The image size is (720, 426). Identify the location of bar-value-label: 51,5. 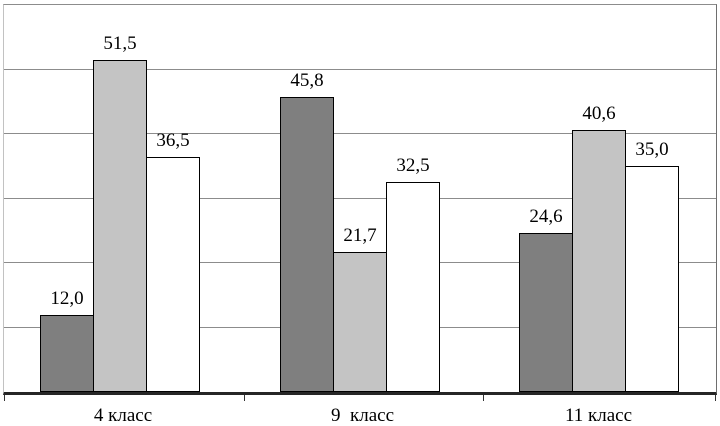
(120, 43).